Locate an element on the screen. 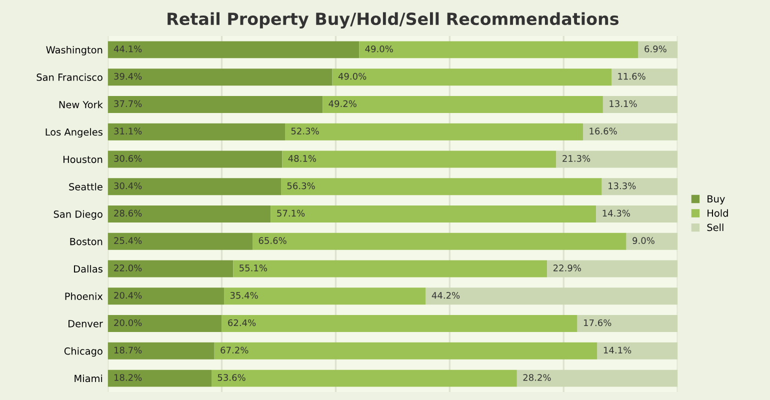  data-label: 17.6% is located at coordinates (598, 322).